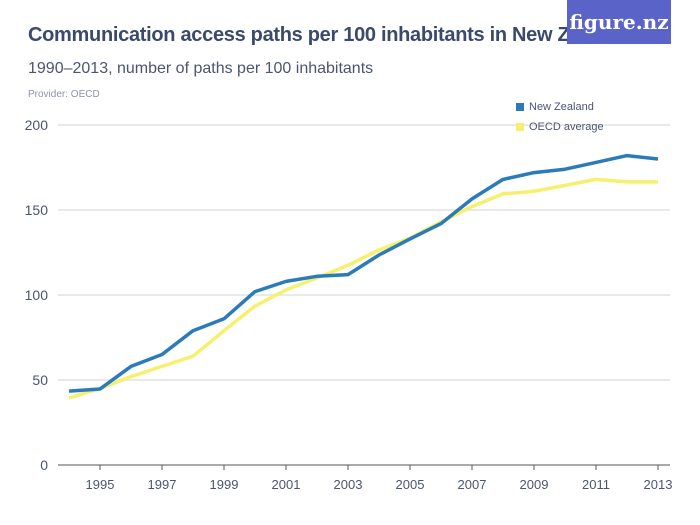 This screenshot has width=700, height=525. Describe the element at coordinates (37, 125) in the screenshot. I see `y-tick-label: 200` at that location.